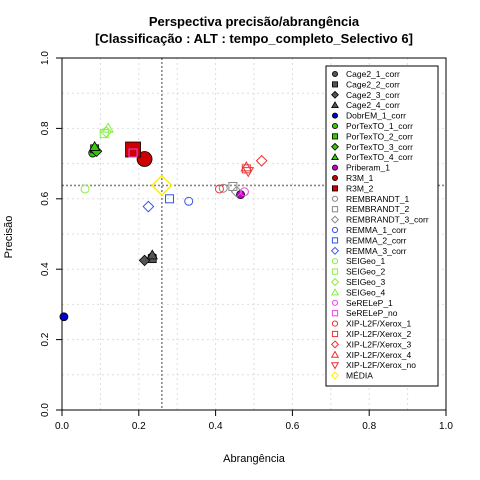  What do you see at coordinates (248, 172) in the screenshot?
I see `data-point-xip-l2f-xerox-no` at bounding box center [248, 172].